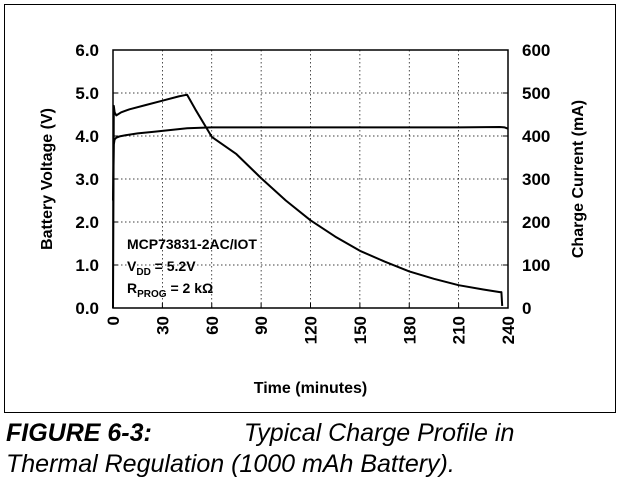  What do you see at coordinates (47, 179) in the screenshot?
I see `y-left-axis-title: Battery Voltage (V)` at bounding box center [47, 179].